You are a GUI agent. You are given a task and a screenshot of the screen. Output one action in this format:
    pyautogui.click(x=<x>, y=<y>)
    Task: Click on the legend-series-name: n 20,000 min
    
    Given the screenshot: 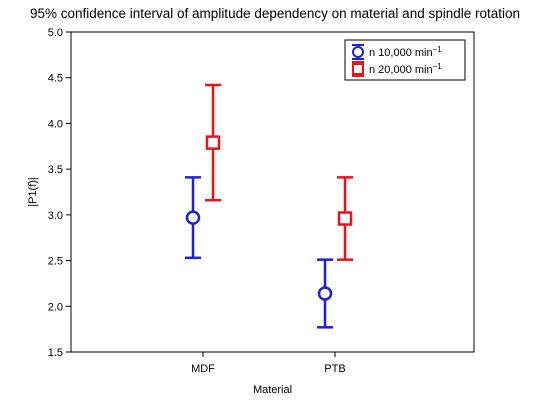 What is the action you would take?
    pyautogui.click(x=401, y=70)
    